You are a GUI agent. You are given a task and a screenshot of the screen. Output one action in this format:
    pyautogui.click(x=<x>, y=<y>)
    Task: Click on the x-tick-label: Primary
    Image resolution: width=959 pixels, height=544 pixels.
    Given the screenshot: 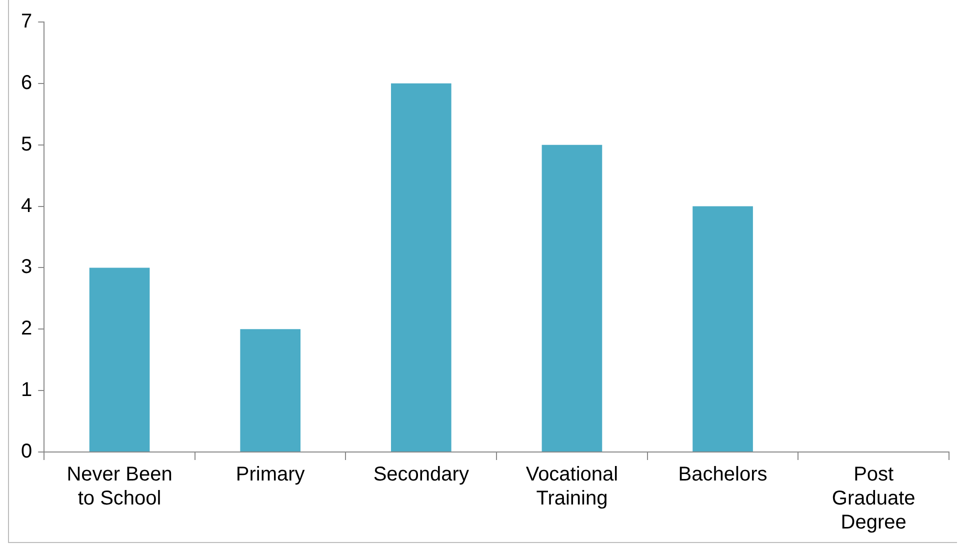 What is the action you would take?
    pyautogui.click(x=270, y=475)
    